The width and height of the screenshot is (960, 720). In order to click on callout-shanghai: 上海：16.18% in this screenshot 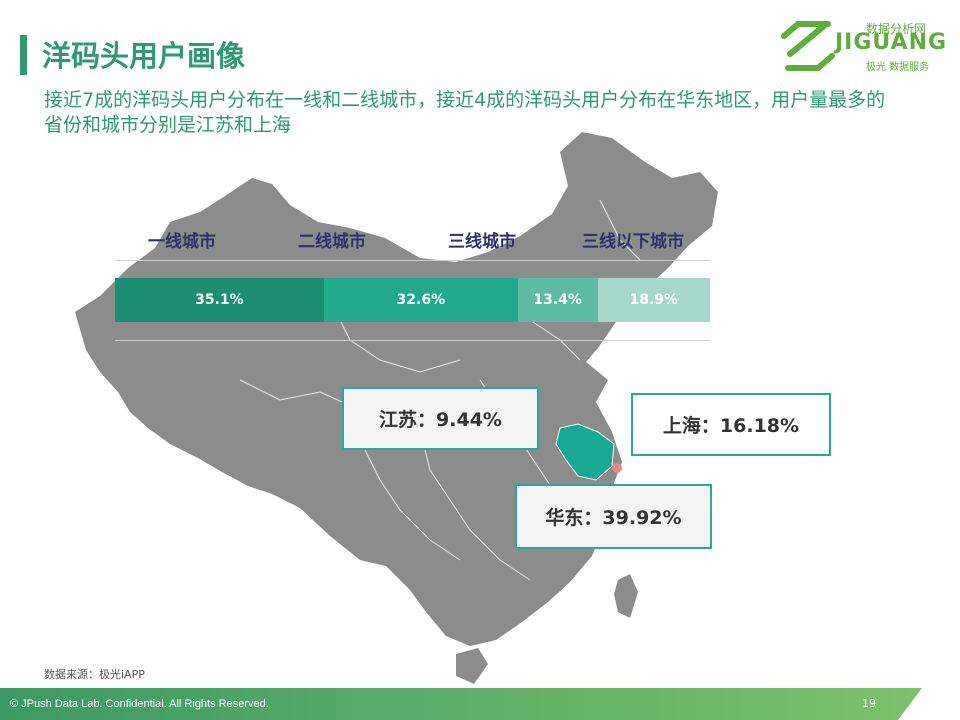, I will do `click(731, 424)`.